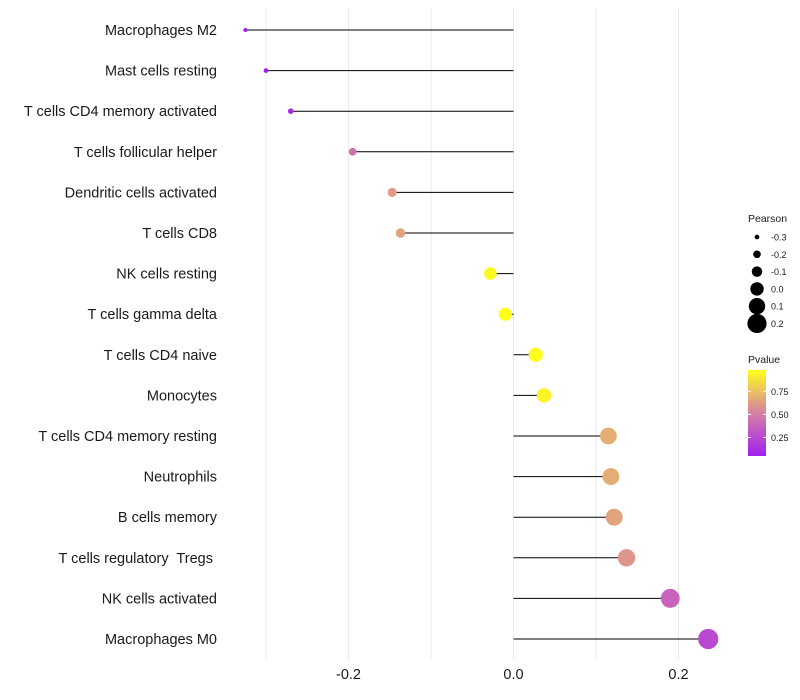 This screenshot has width=800, height=700. I want to click on category-label: T cells regulatory Tregs, so click(138, 559).